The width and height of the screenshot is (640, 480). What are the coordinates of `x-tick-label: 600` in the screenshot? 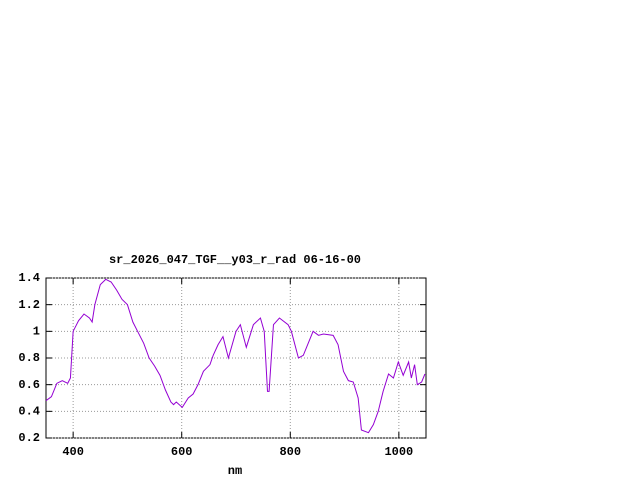 It's located at (182, 452).